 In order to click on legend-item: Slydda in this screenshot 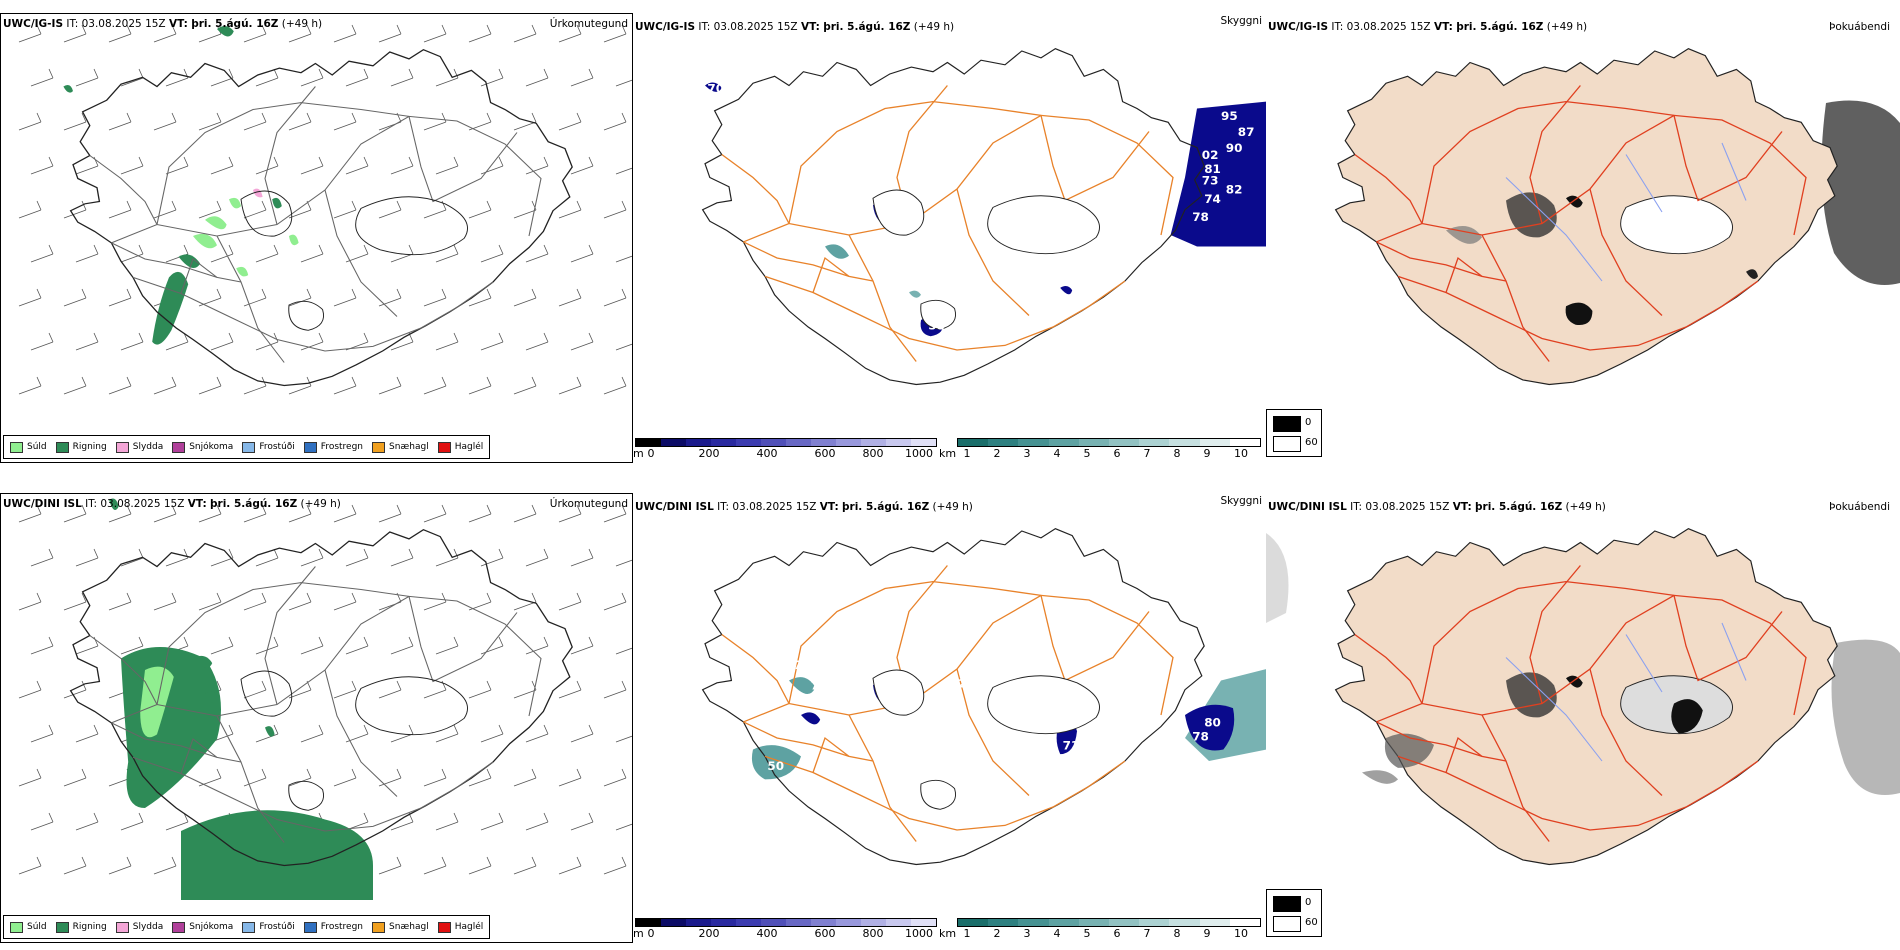, I will do `click(139, 447)`.